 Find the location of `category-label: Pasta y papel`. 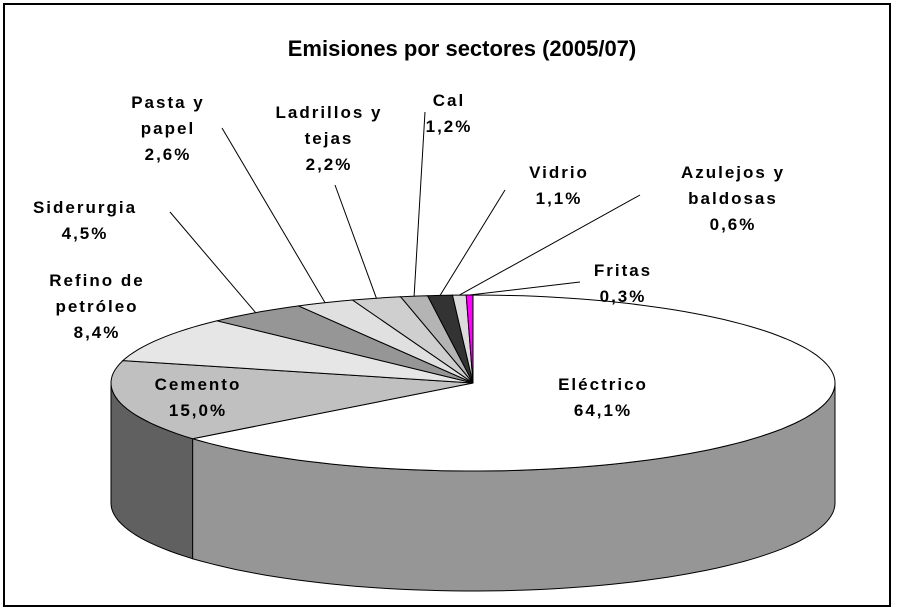

category-label: Pasta y papel is located at coordinates (168, 115).